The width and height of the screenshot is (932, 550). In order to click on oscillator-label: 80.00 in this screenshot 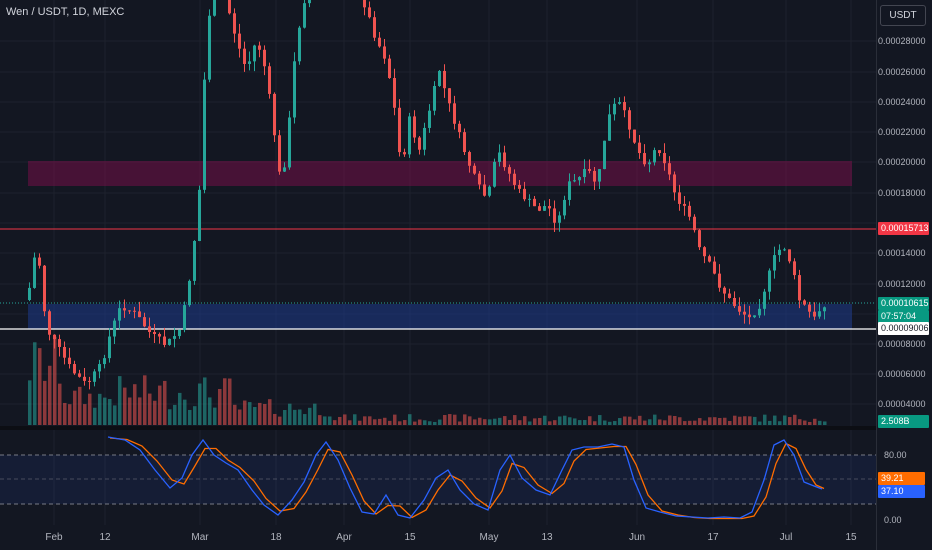, I will do `click(895, 455)`.